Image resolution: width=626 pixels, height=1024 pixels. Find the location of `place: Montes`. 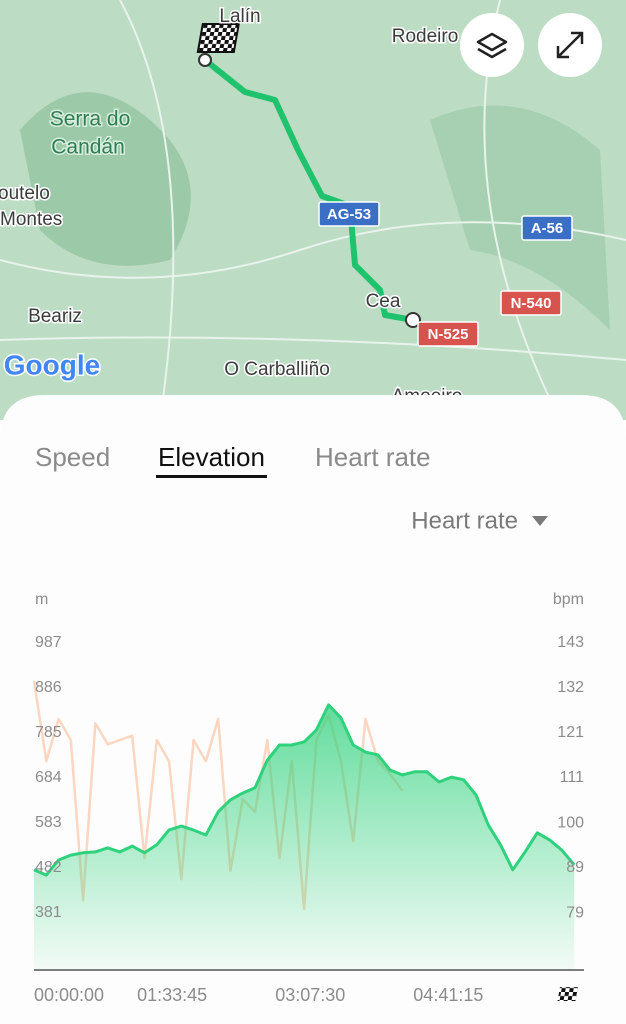

place: Montes is located at coordinates (31, 219).